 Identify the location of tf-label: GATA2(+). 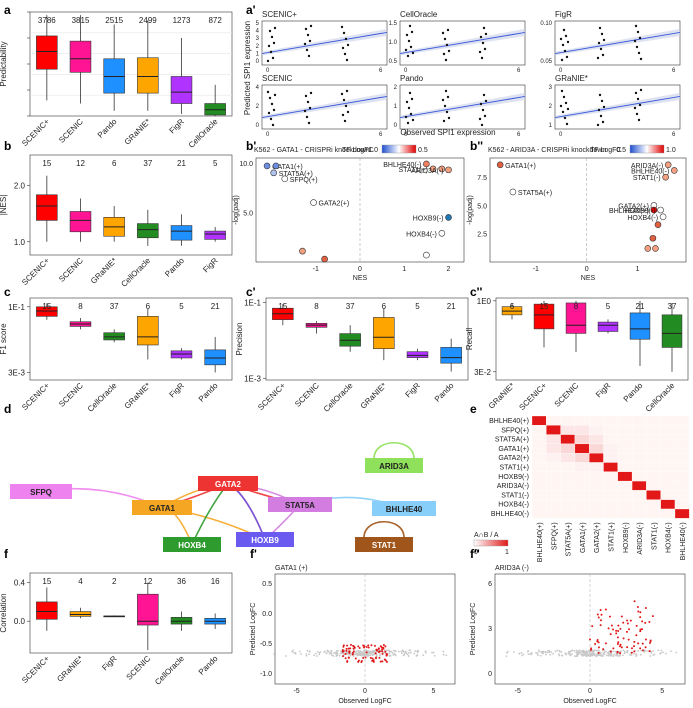
(633, 206).